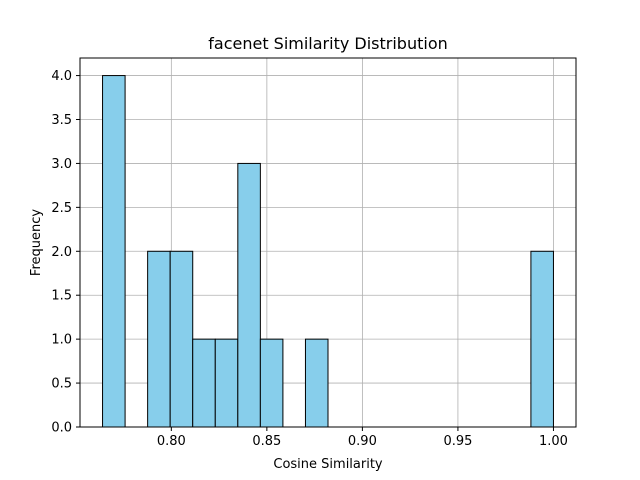 The width and height of the screenshot is (640, 480). I want to click on y-tick-label: 1.0, so click(61, 340).